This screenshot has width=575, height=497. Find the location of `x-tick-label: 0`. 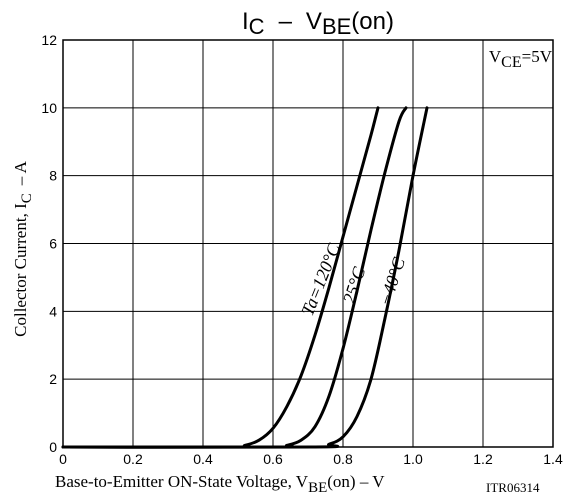

x-tick-label: 0 is located at coordinates (63, 459).